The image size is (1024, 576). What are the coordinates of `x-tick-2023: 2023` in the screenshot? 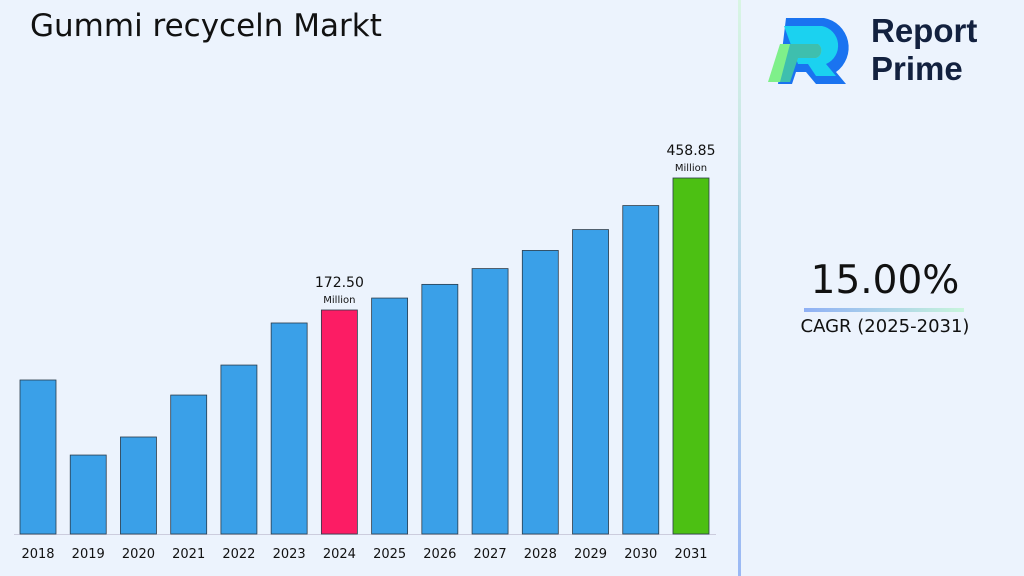 It's located at (289, 554).